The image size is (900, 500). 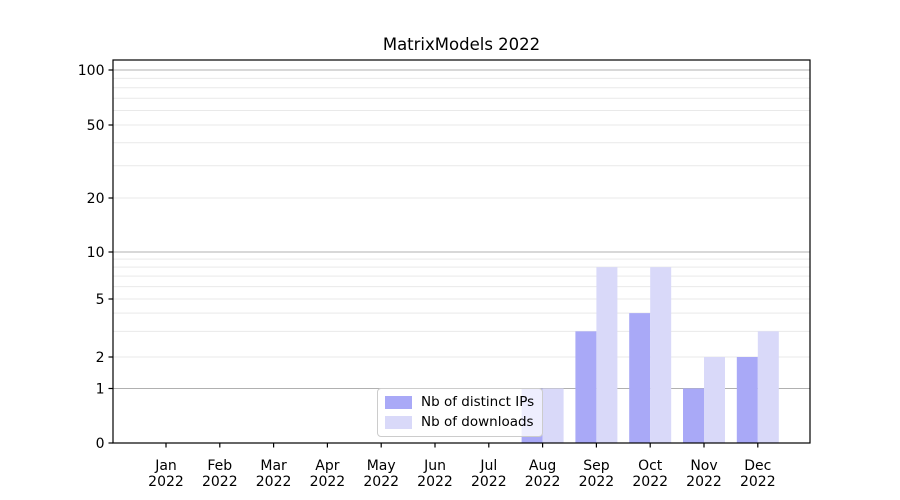 What do you see at coordinates (757, 466) in the screenshot?
I see `x-tick-label: Dec` at bounding box center [757, 466].